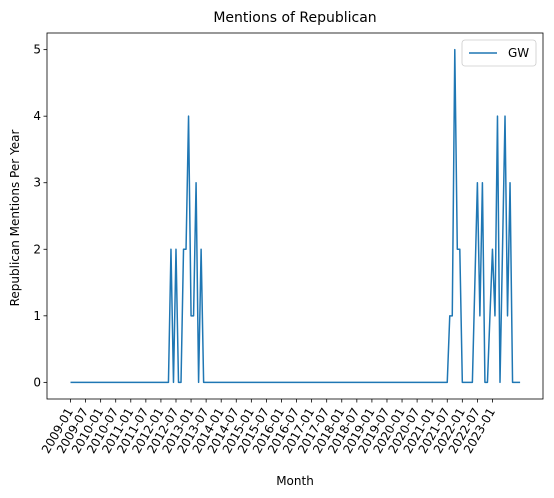 This screenshot has width=554, height=498. I want to click on legend: GW, so click(499, 53).